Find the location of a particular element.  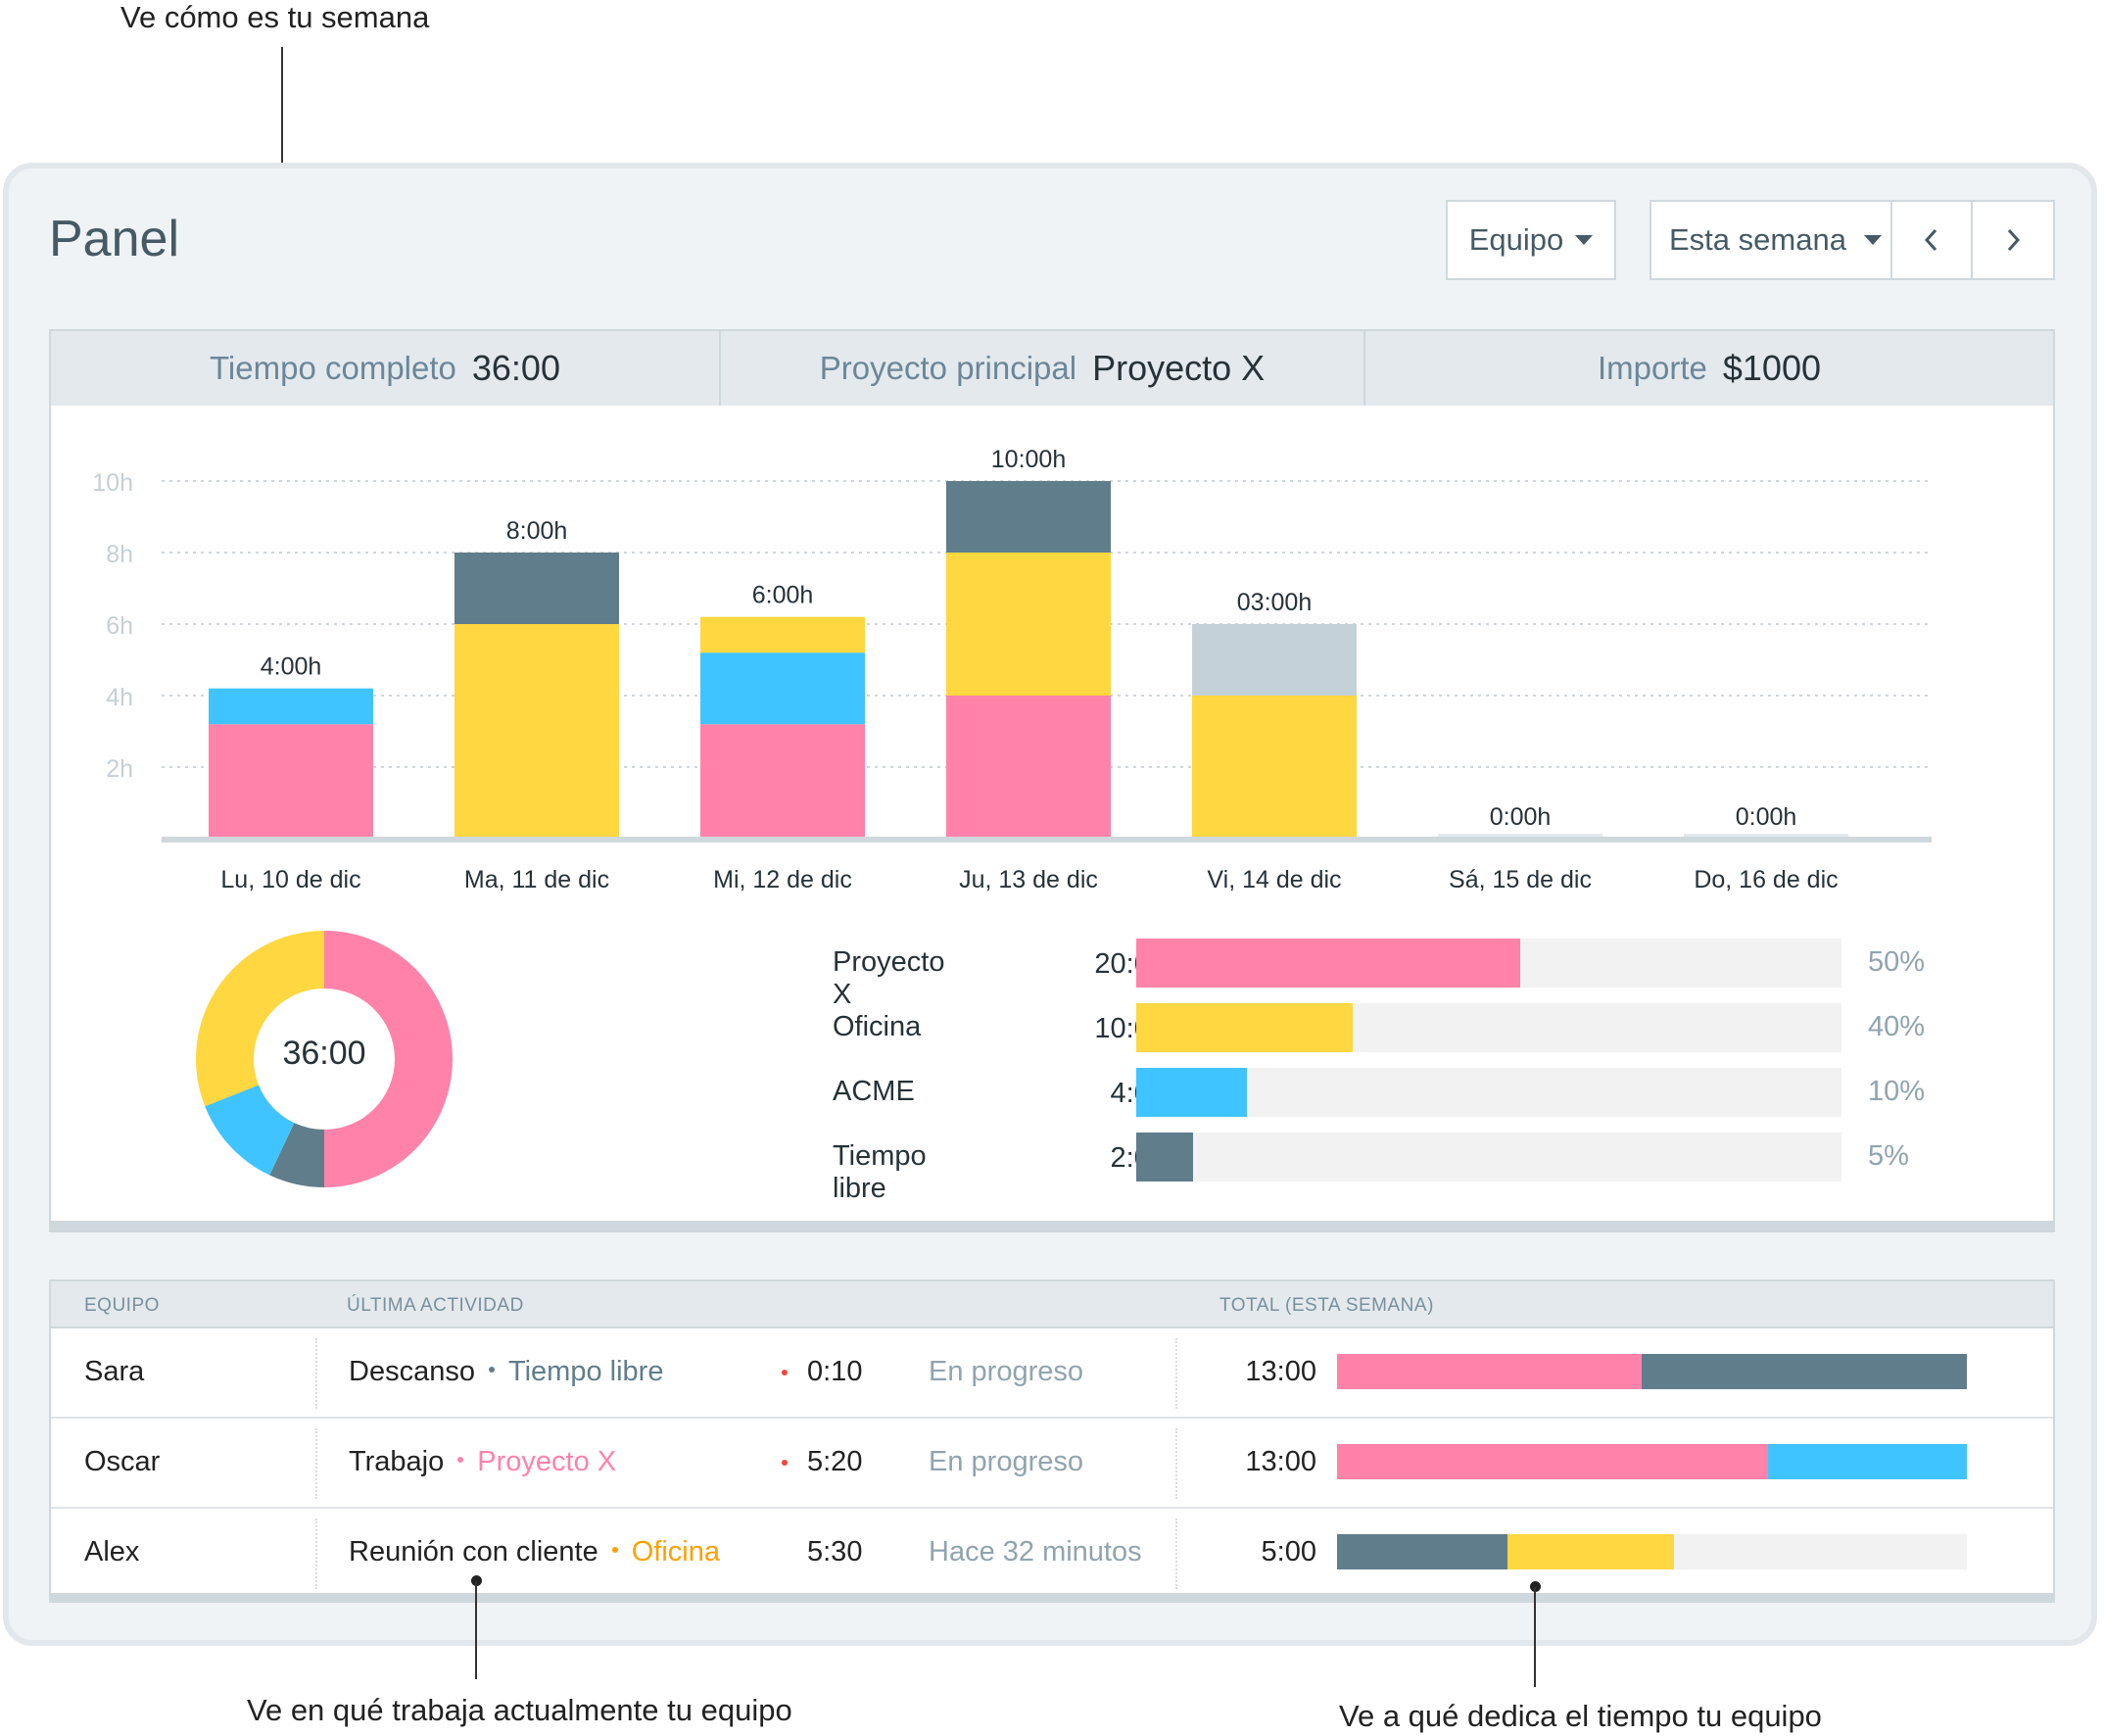

project-name: ACME is located at coordinates (874, 1091).